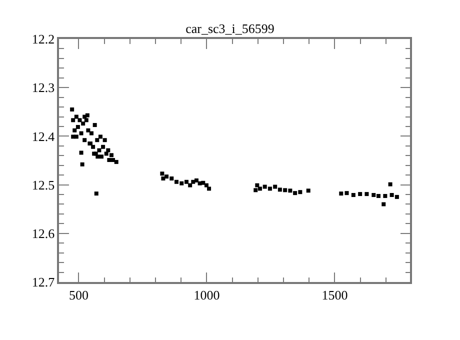 The width and height of the screenshot is (460, 340). I want to click on y-tick-label: 12.3, so click(43, 88).